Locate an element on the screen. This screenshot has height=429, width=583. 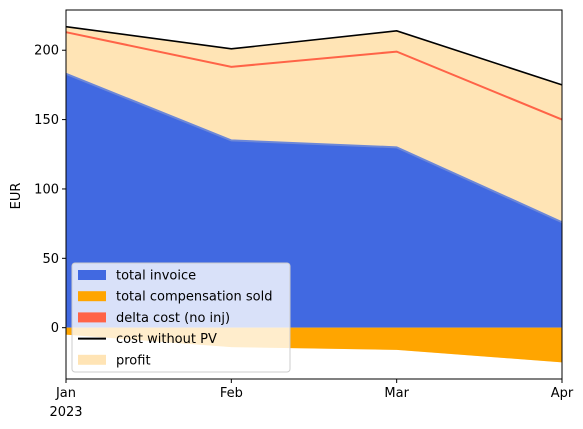
legend-label: cost without PV is located at coordinates (166, 339).